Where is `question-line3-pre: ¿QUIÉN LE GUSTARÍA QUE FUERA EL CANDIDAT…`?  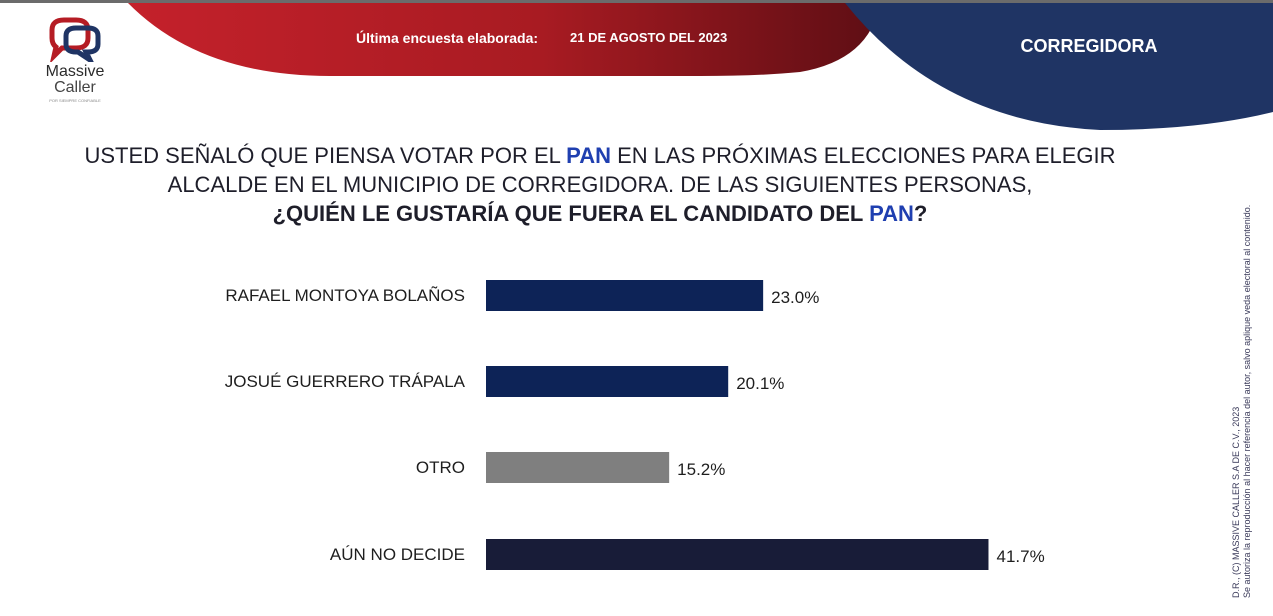 question-line3-pre: ¿QUIÉN LE GUSTARÍA QUE FUERA EL CANDIDAT… is located at coordinates (571, 213).